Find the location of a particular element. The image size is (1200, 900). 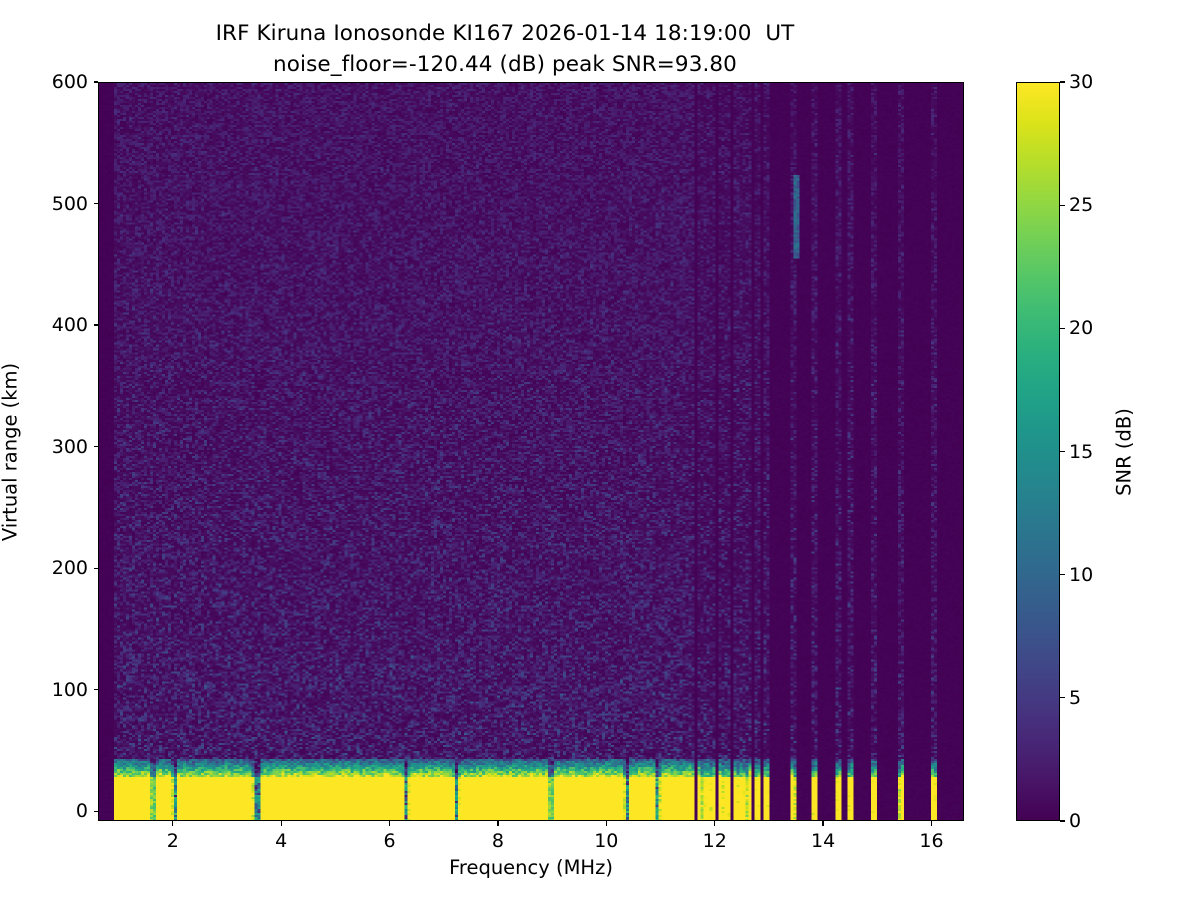

x-tick-label: 14 is located at coordinates (823, 841).